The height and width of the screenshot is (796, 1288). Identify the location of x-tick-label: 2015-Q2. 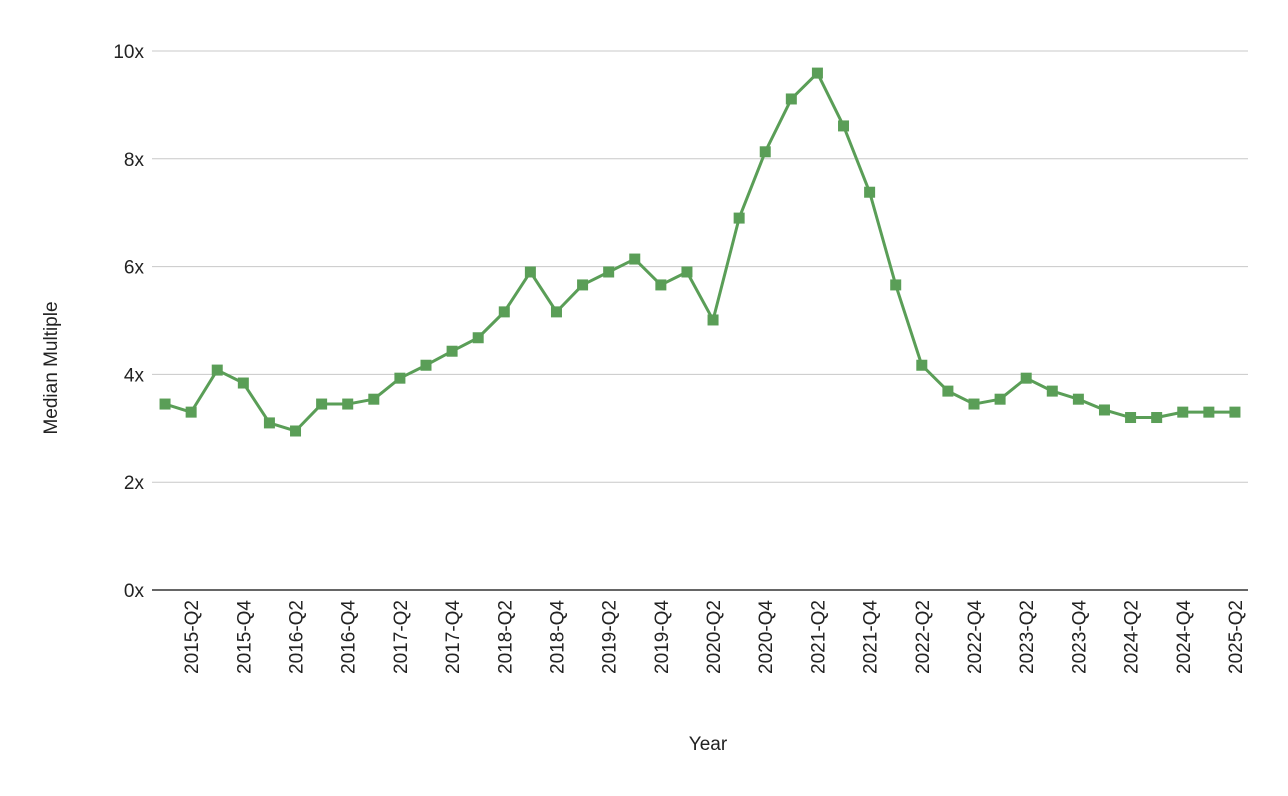
(192, 637).